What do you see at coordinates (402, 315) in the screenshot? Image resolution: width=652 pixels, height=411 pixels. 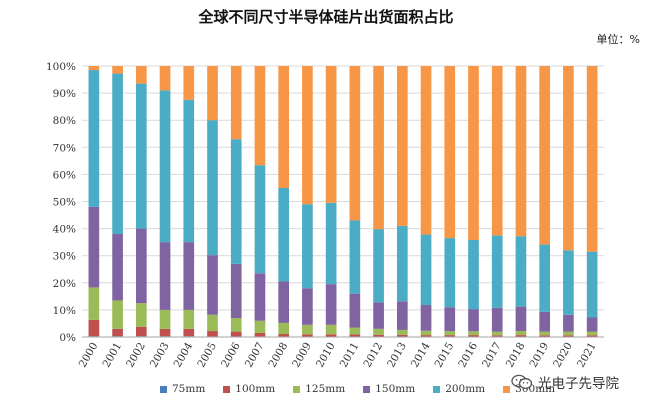 I see `bar-segment-150mm-2013` at bounding box center [402, 315].